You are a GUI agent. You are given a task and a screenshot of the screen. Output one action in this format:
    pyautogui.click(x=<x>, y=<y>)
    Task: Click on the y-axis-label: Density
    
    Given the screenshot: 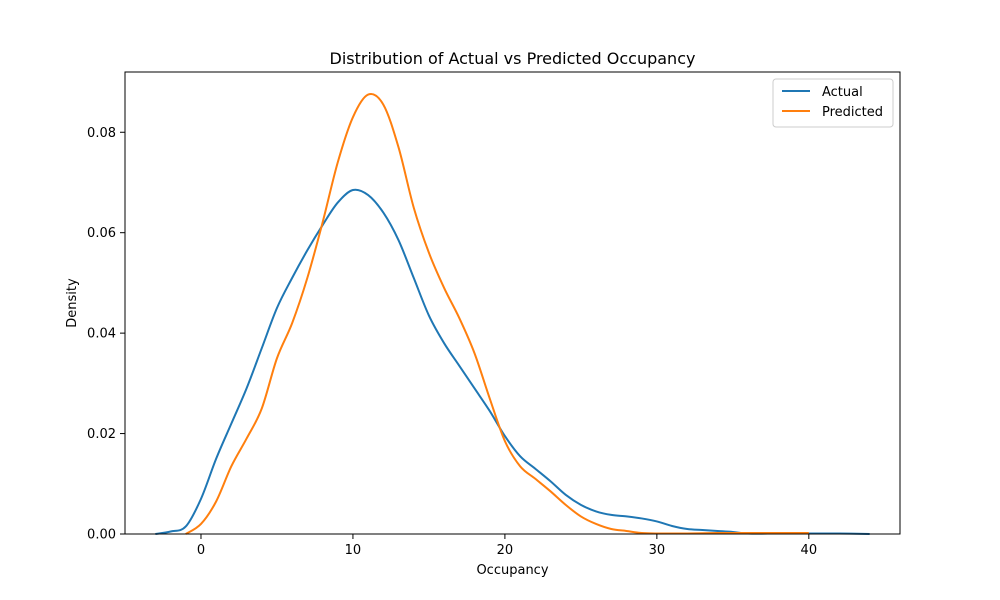 What is the action you would take?
    pyautogui.click(x=72, y=303)
    